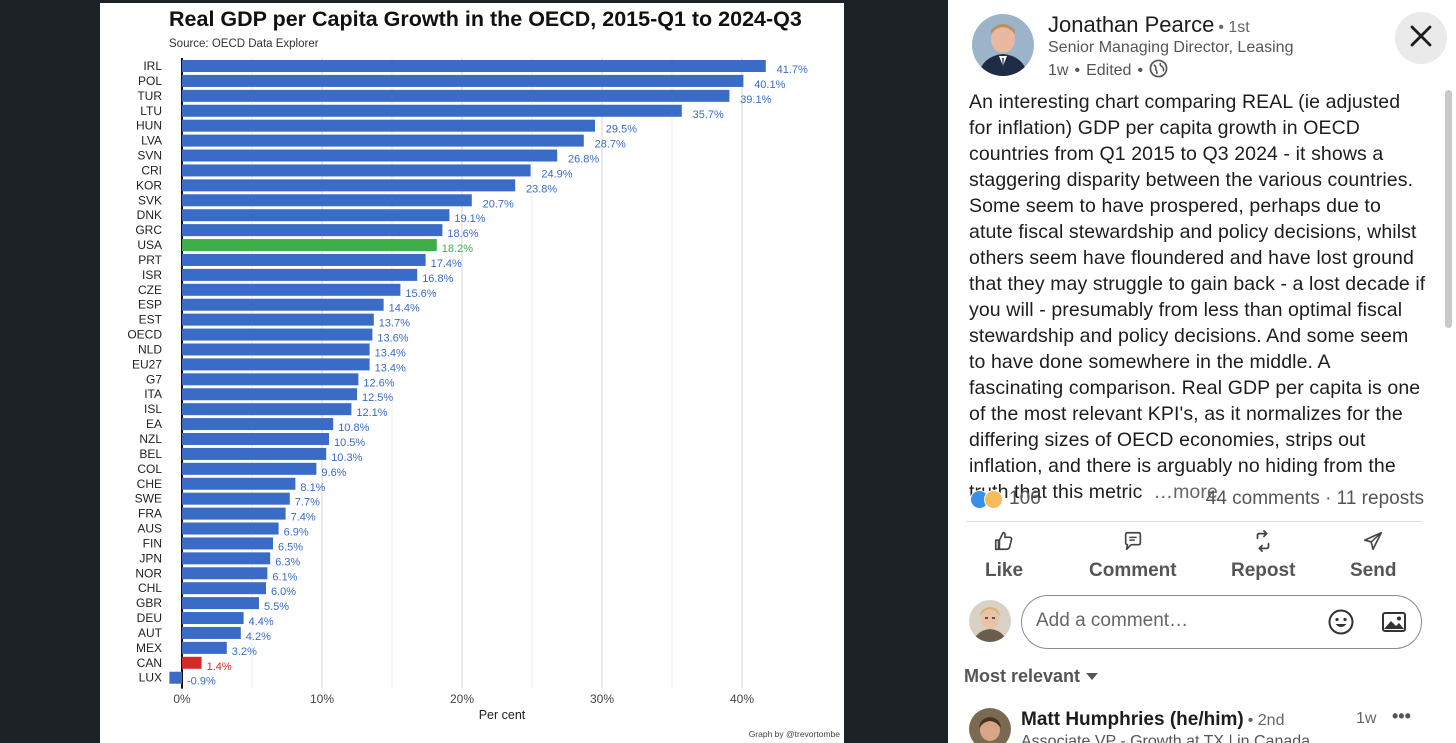 The height and width of the screenshot is (743, 1456). I want to click on comment-button: Comment, so click(1133, 556).